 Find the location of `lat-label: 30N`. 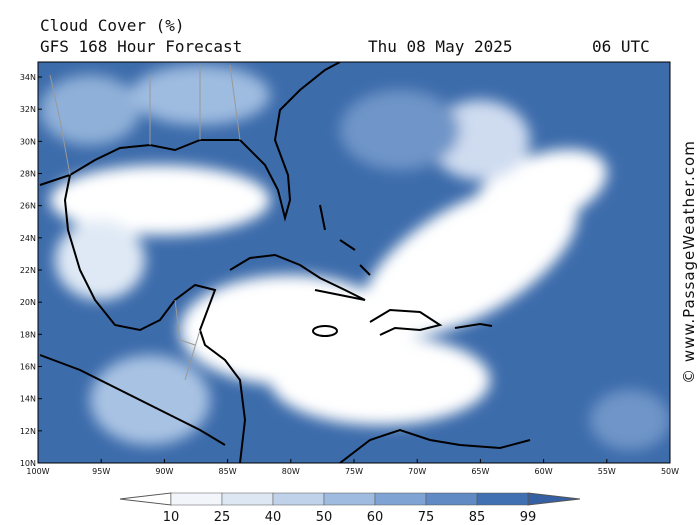

lat-label: 30N is located at coordinates (28, 141).